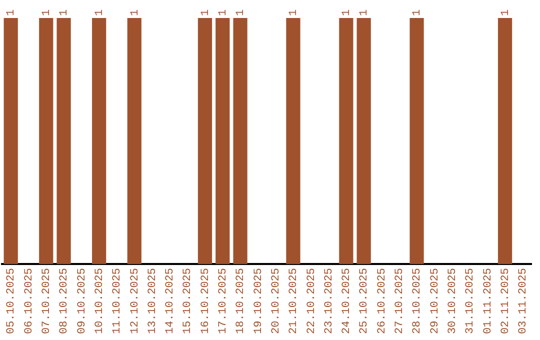 This screenshot has height=340, width=540. Describe the element at coordinates (524, 301) in the screenshot. I see `x-tick-label: 03.11.2025` at that location.